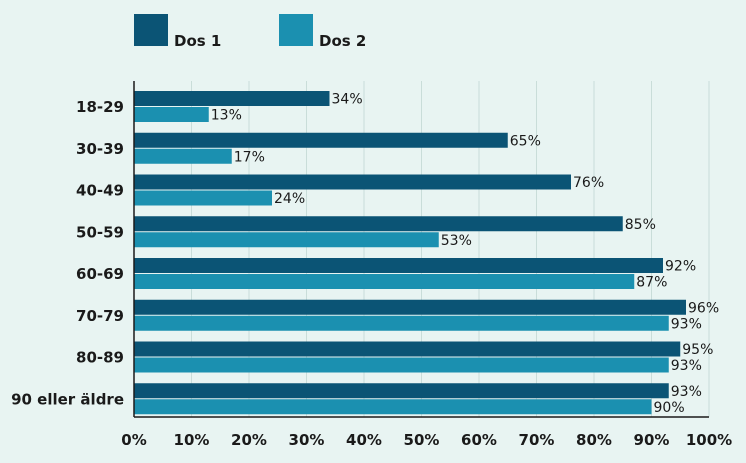 The image size is (746, 463). I want to click on data-label: 76%, so click(588, 183).